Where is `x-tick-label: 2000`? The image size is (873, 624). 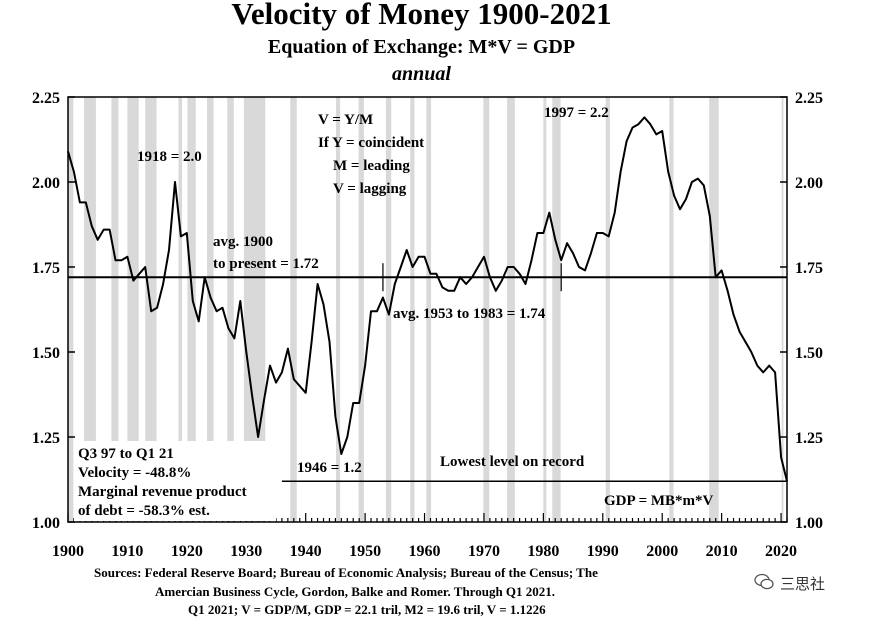 x-tick-label: 2000 is located at coordinates (662, 551).